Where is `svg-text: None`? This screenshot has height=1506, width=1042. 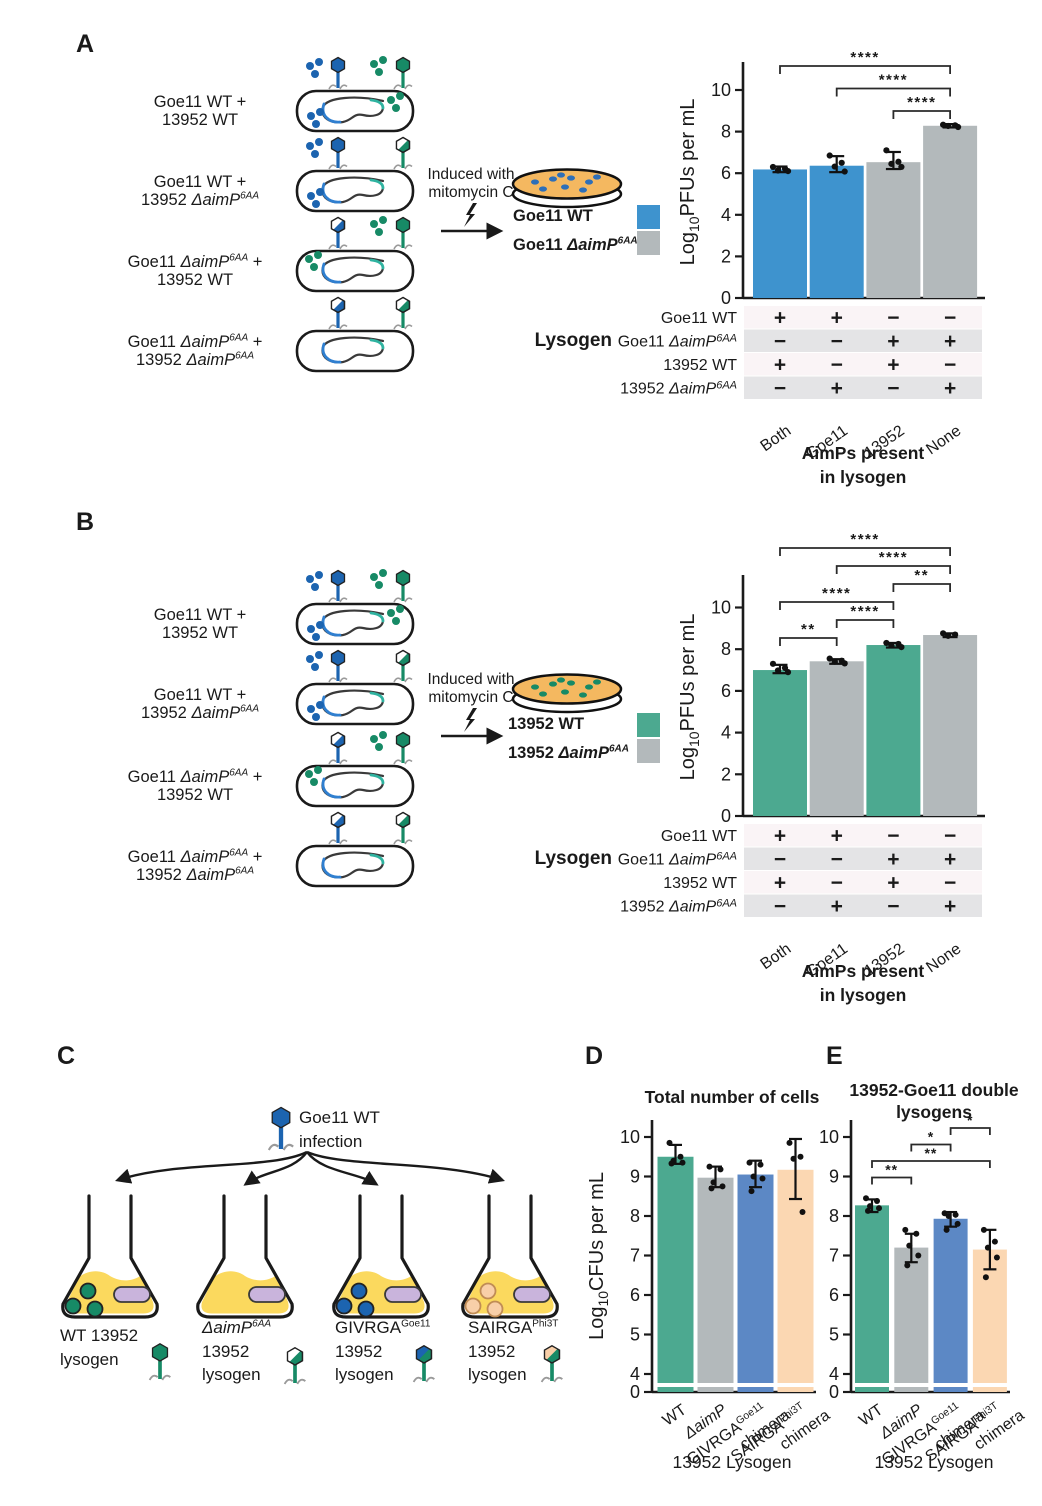 svg-text: None is located at coordinates (943, 440).